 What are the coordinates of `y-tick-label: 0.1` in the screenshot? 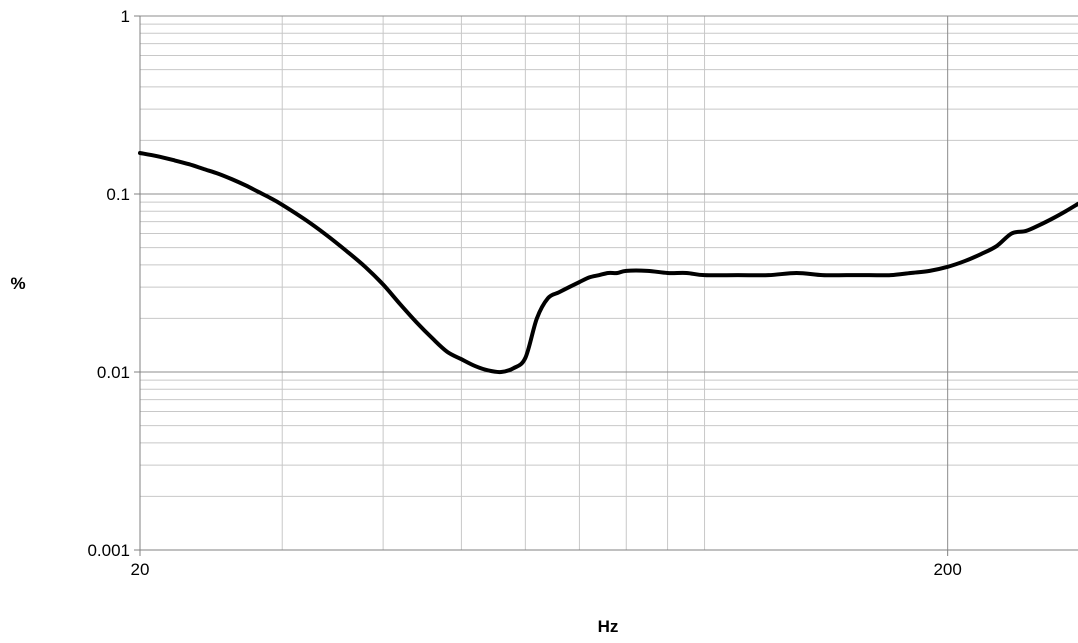 It's located at (118, 194).